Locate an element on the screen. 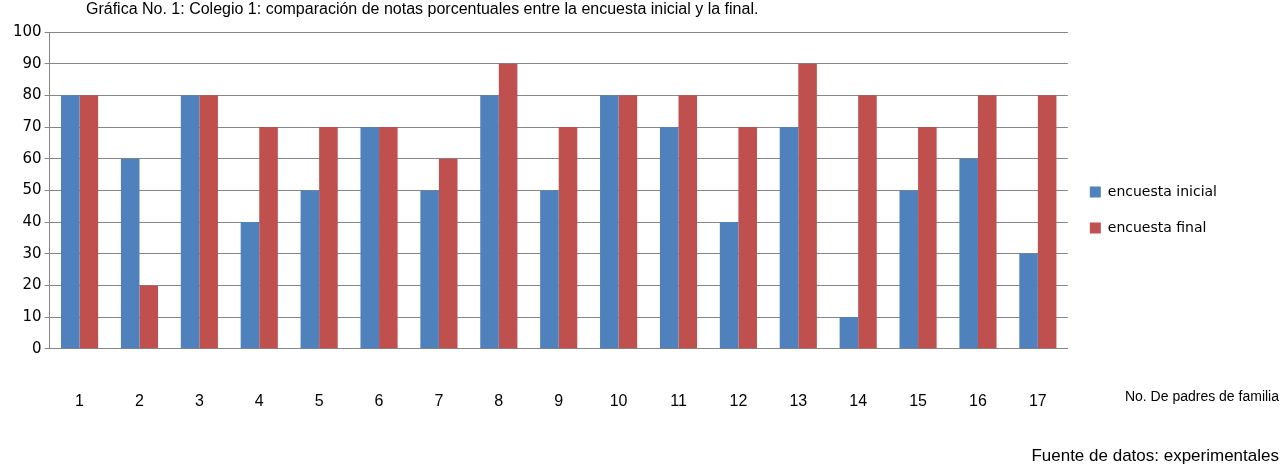  y-tick-label: 20 is located at coordinates (32, 284).